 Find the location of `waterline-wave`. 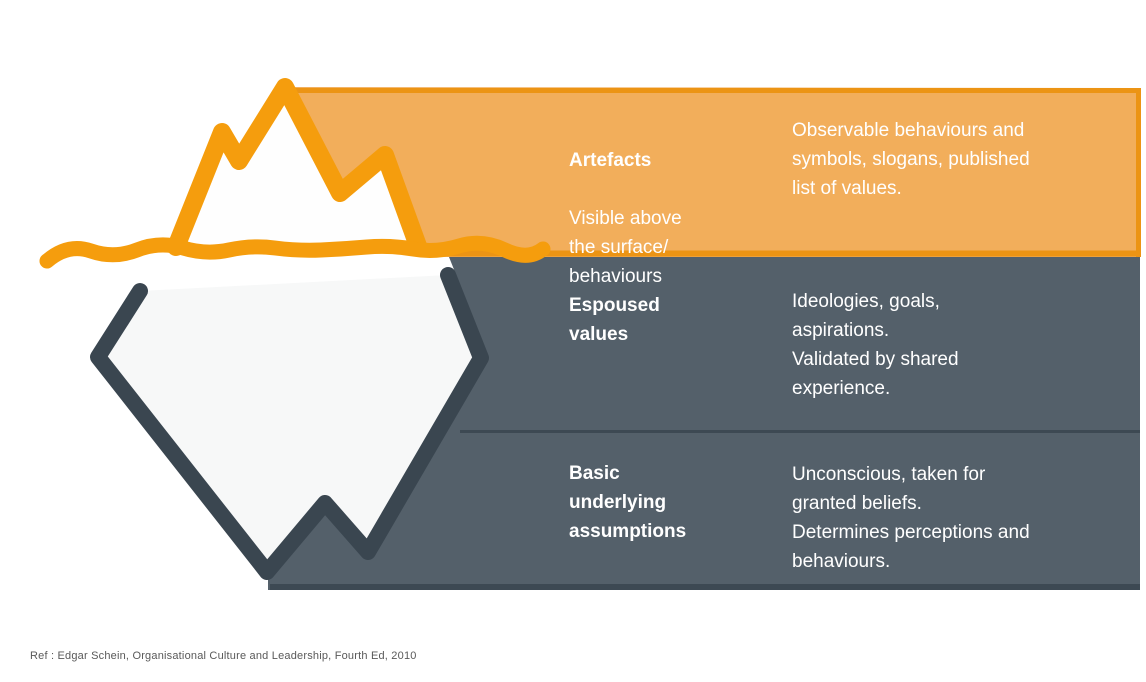

waterline-wave is located at coordinates (295, 252).